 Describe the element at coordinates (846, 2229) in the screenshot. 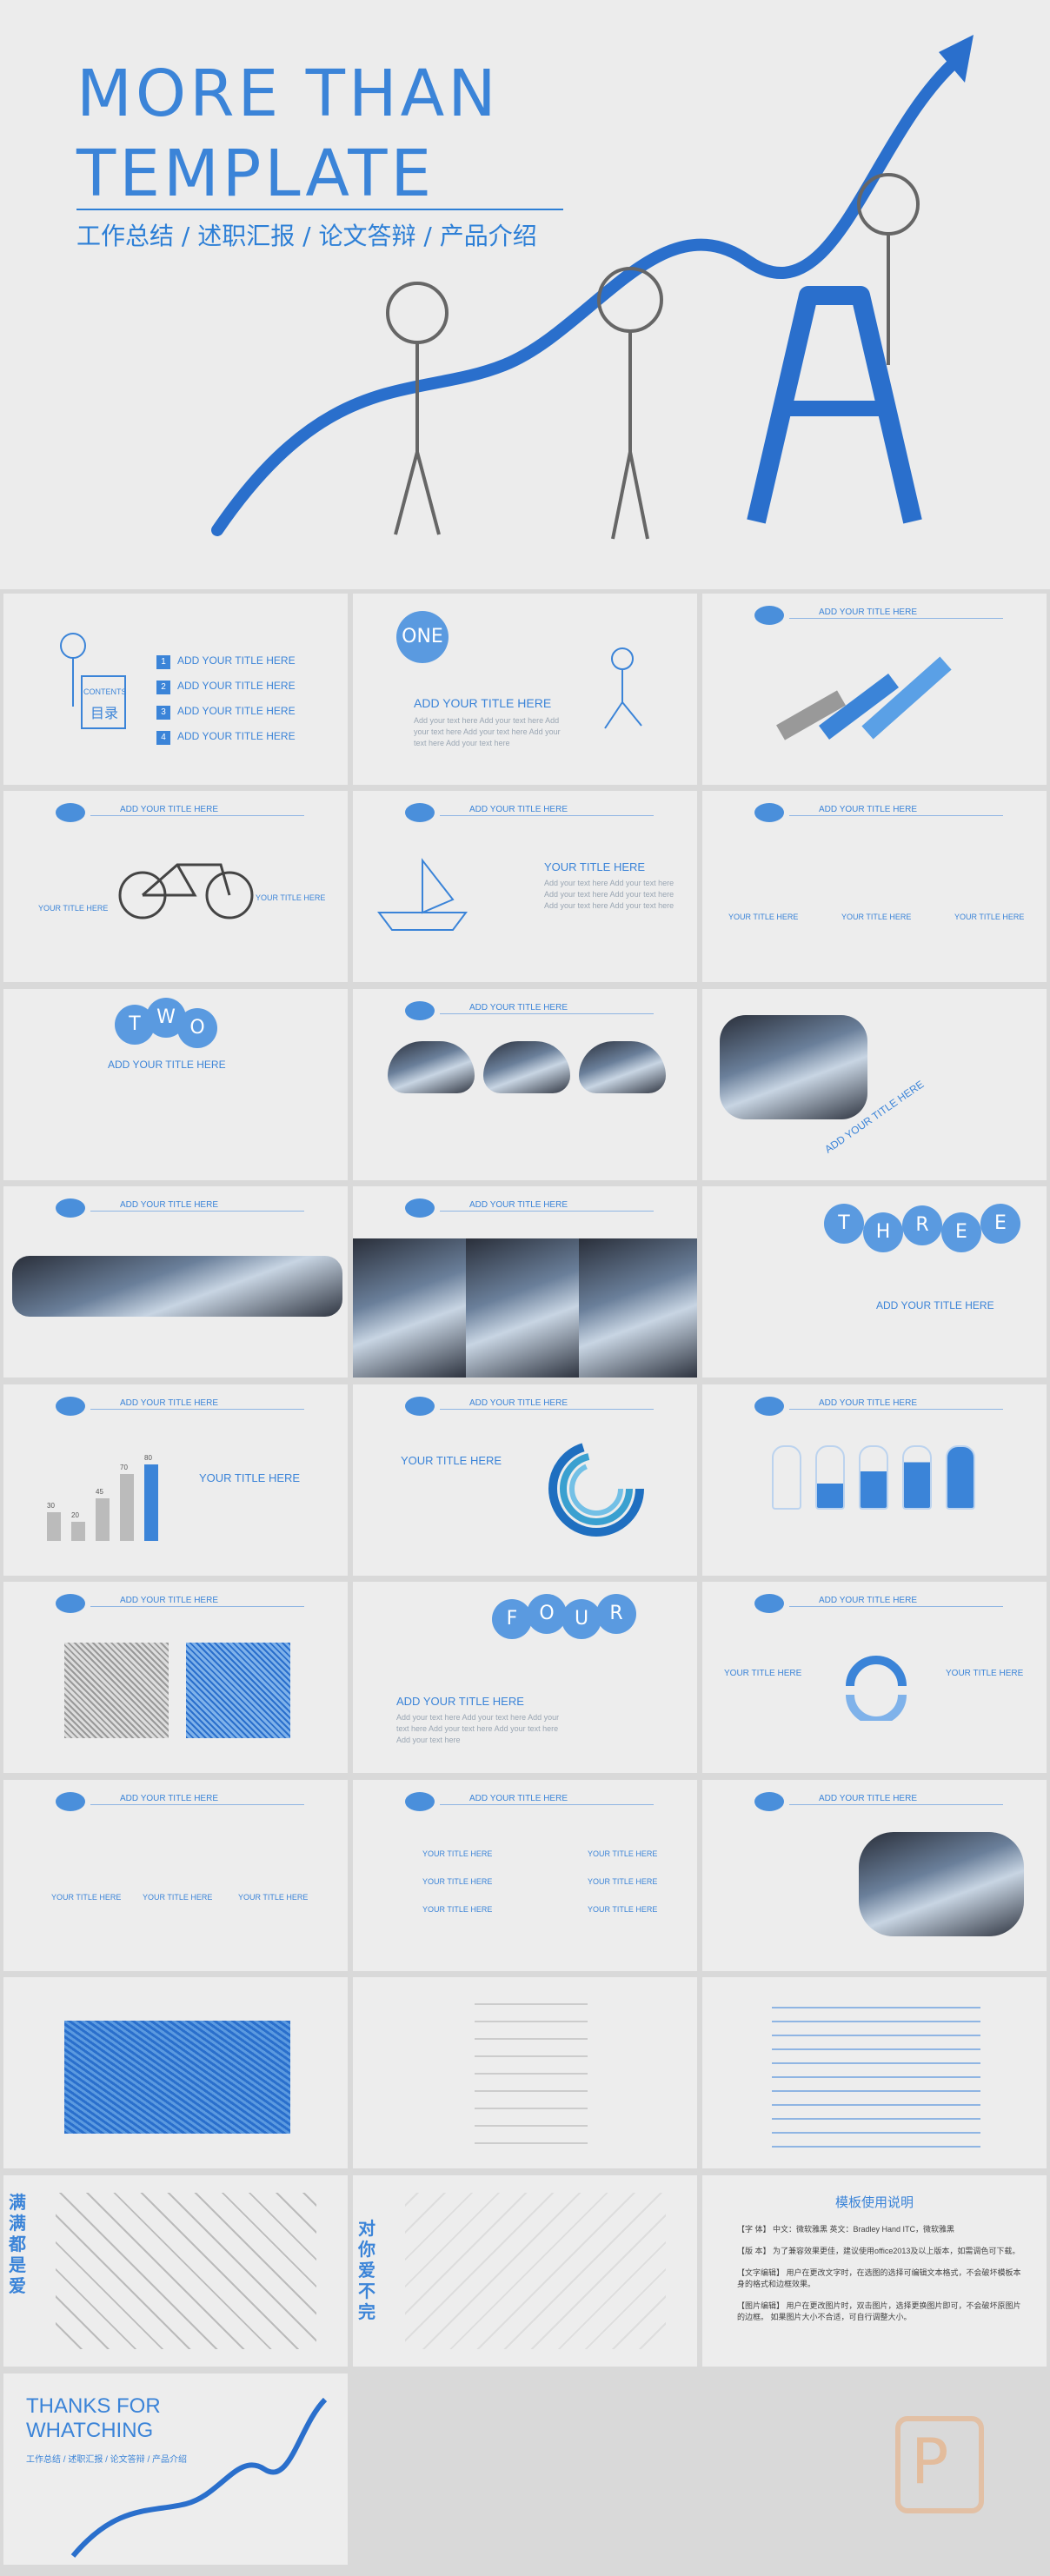

I see `guide-line: 【字 体】 中文：微软雅黑 英文：Bradley Hand ITC，微软雅黑` at that location.